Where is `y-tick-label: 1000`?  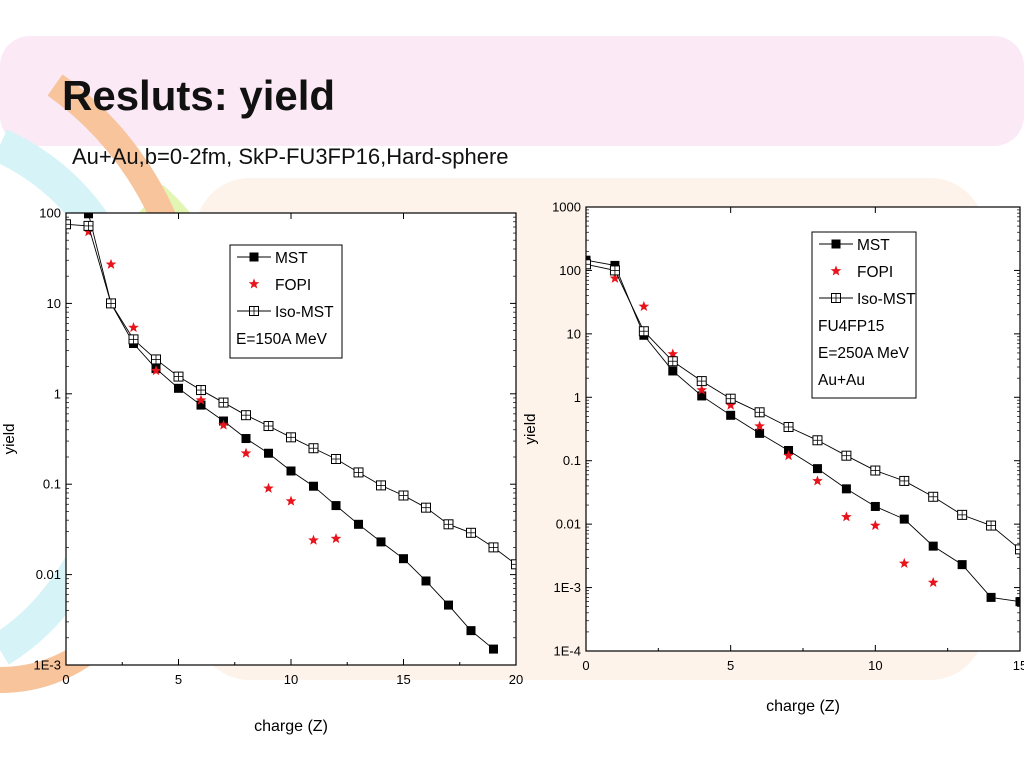 y-tick-label: 1000 is located at coordinates (566, 207).